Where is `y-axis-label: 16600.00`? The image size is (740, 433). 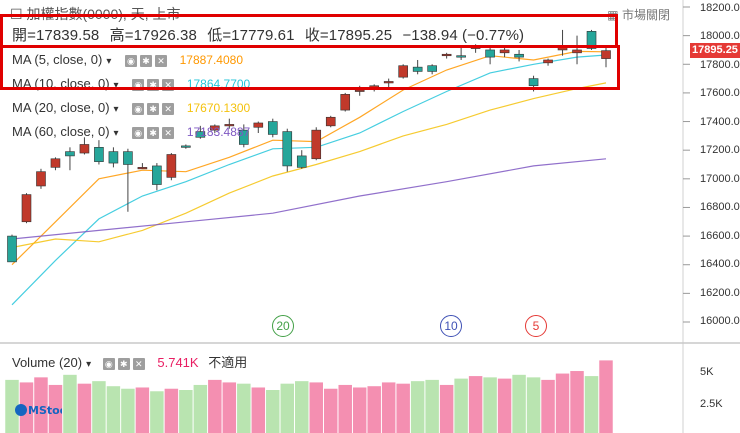 y-axis-label: 16600.00 is located at coordinates (720, 236).